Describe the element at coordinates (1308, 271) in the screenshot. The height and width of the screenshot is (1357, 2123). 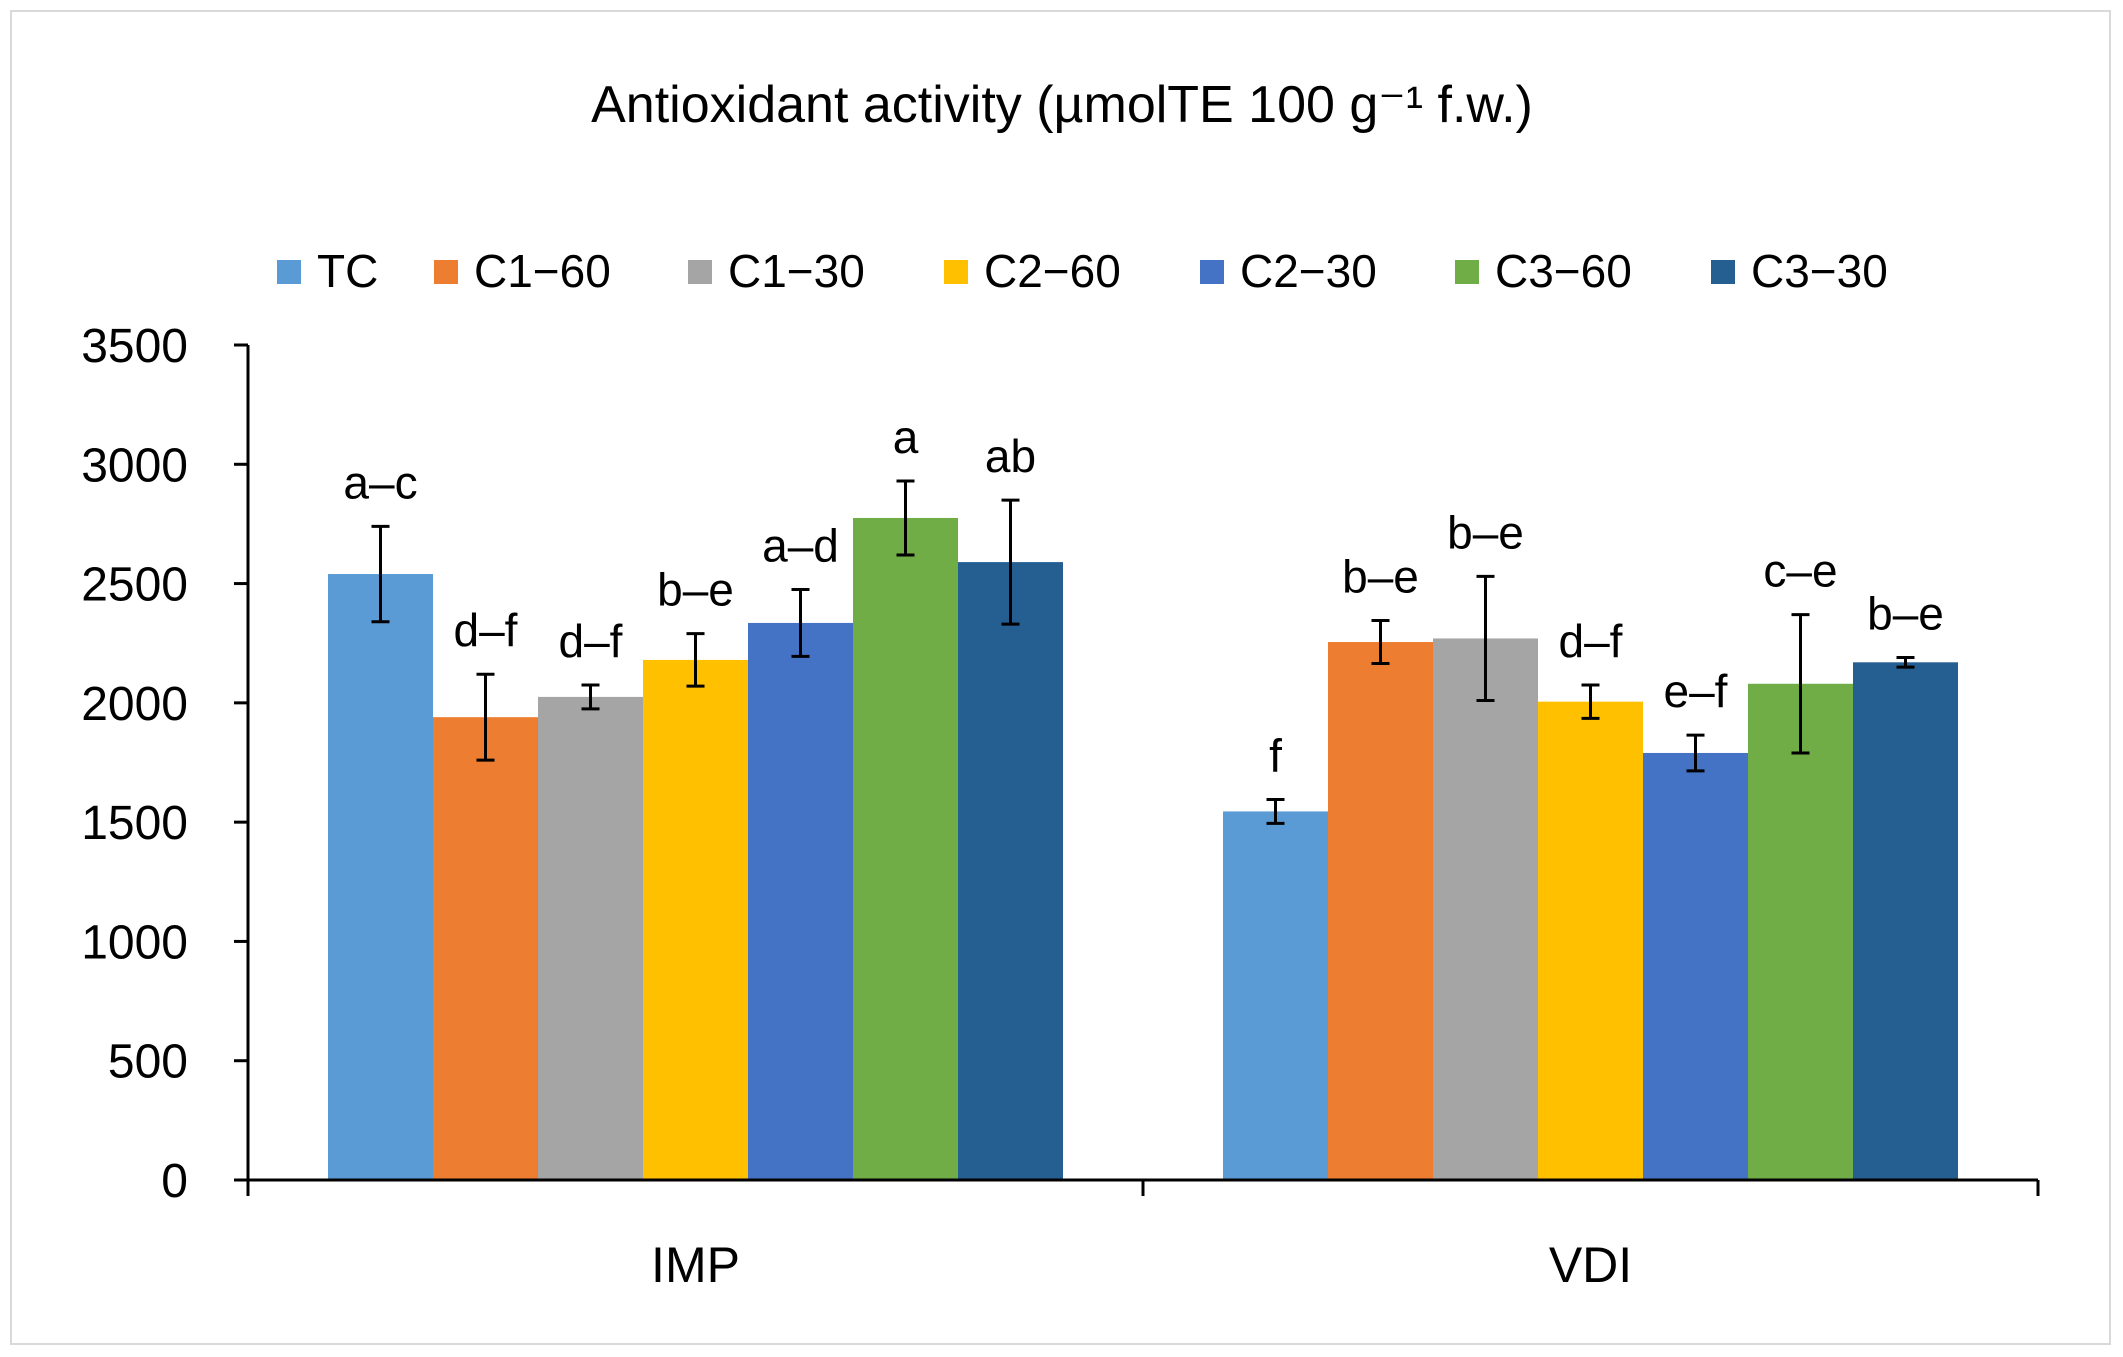
I see `legend-label-4: C2−30` at that location.